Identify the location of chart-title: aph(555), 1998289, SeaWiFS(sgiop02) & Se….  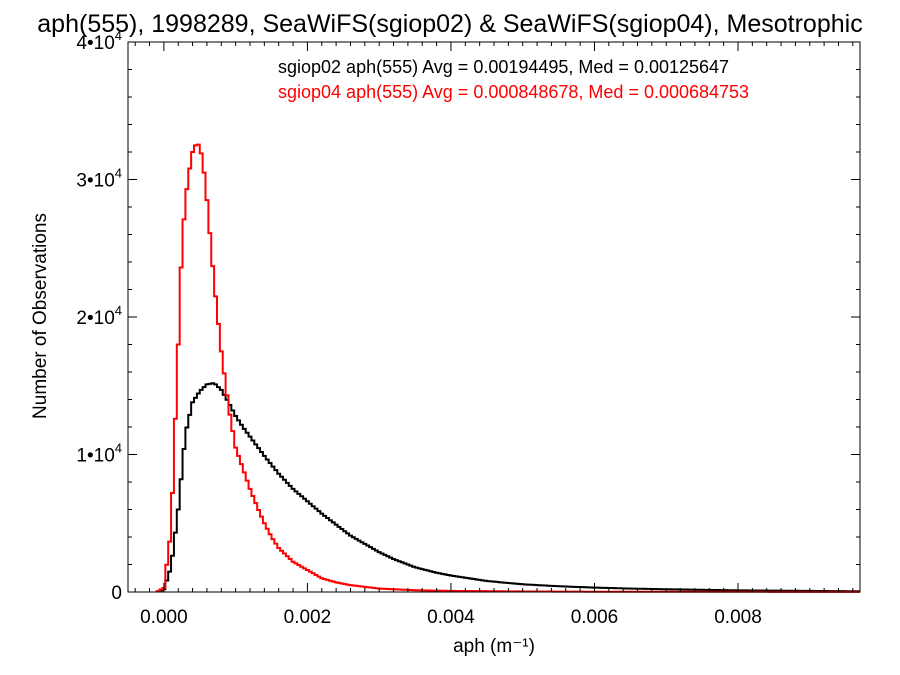
(449, 24).